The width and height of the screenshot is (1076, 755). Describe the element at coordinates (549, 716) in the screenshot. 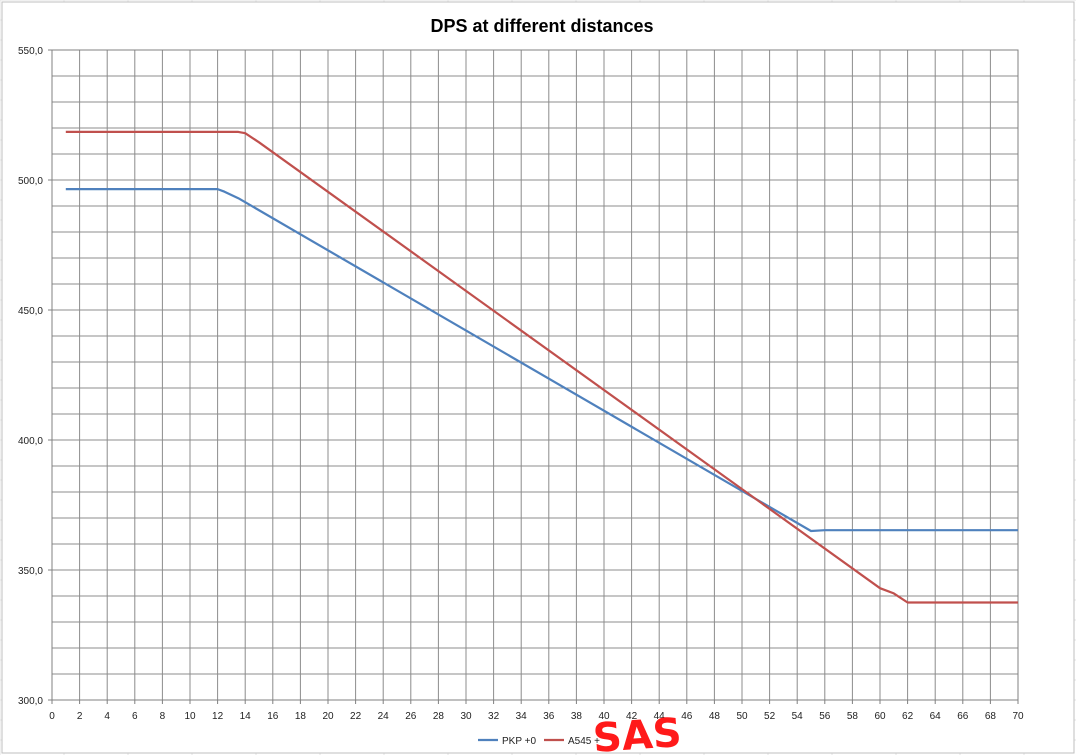

I see `x-tick-label: 36` at that location.